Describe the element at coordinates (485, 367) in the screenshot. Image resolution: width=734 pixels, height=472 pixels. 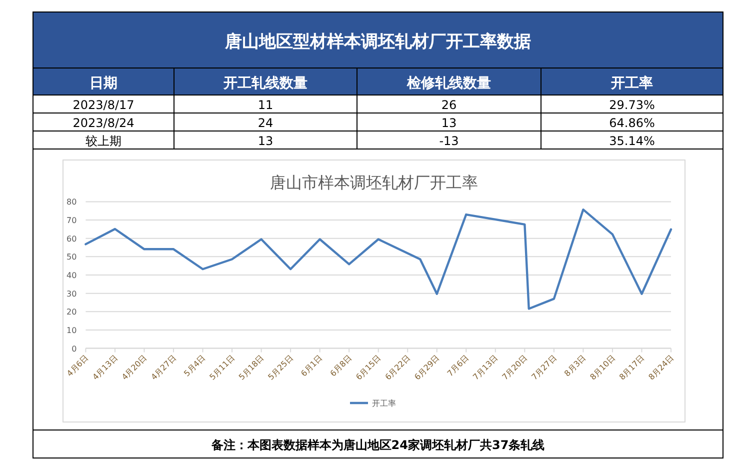
I see `x-tick-label: 7月13日` at that location.